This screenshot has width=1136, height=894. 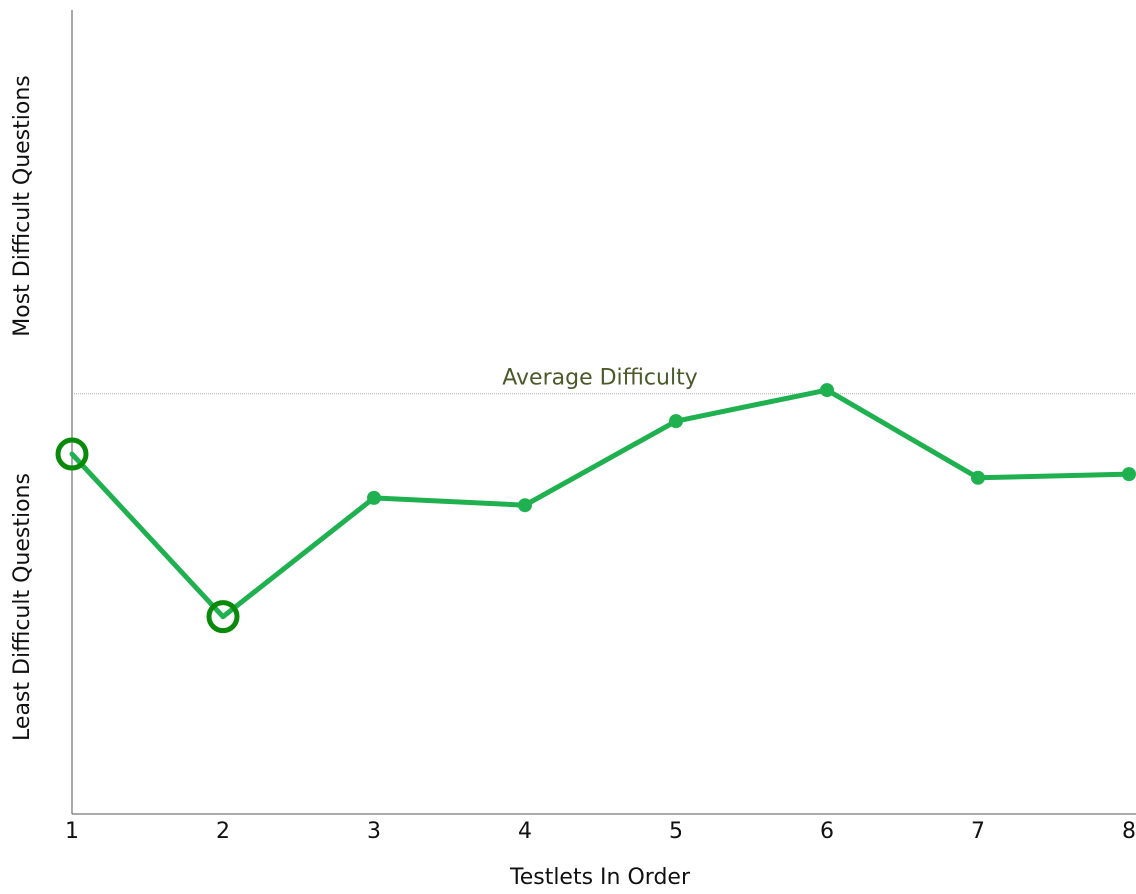 What do you see at coordinates (599, 378) in the screenshot?
I see `average-difficulty-label: Average Difficulty` at bounding box center [599, 378].